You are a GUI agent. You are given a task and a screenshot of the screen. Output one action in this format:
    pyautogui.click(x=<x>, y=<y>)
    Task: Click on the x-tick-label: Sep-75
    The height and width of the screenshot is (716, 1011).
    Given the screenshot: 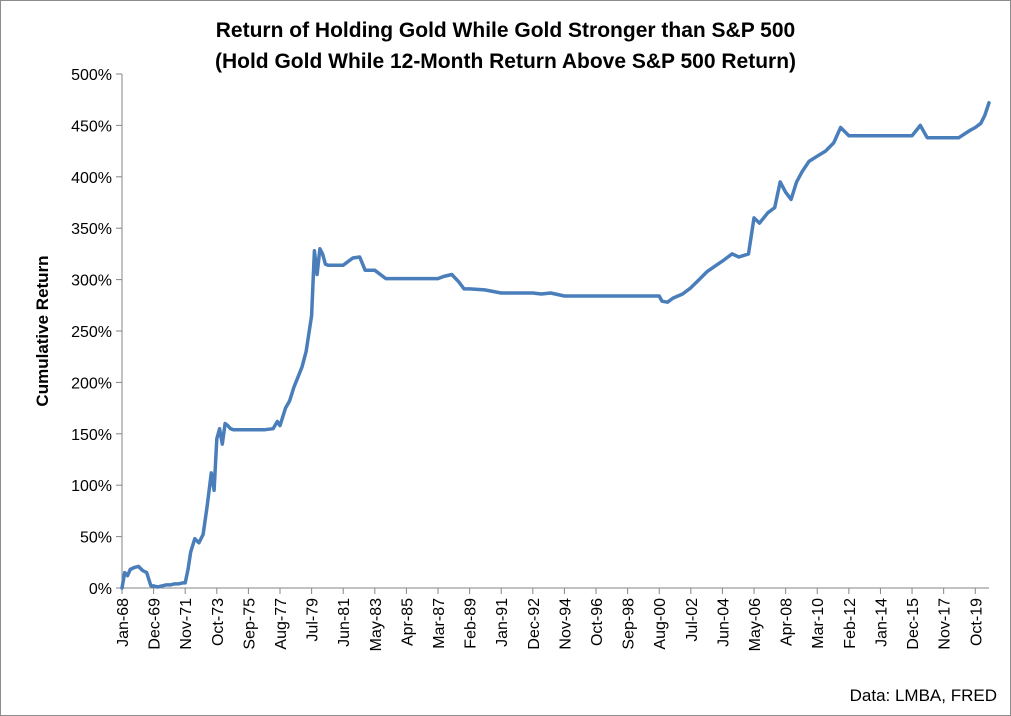 What is the action you would take?
    pyautogui.click(x=249, y=624)
    